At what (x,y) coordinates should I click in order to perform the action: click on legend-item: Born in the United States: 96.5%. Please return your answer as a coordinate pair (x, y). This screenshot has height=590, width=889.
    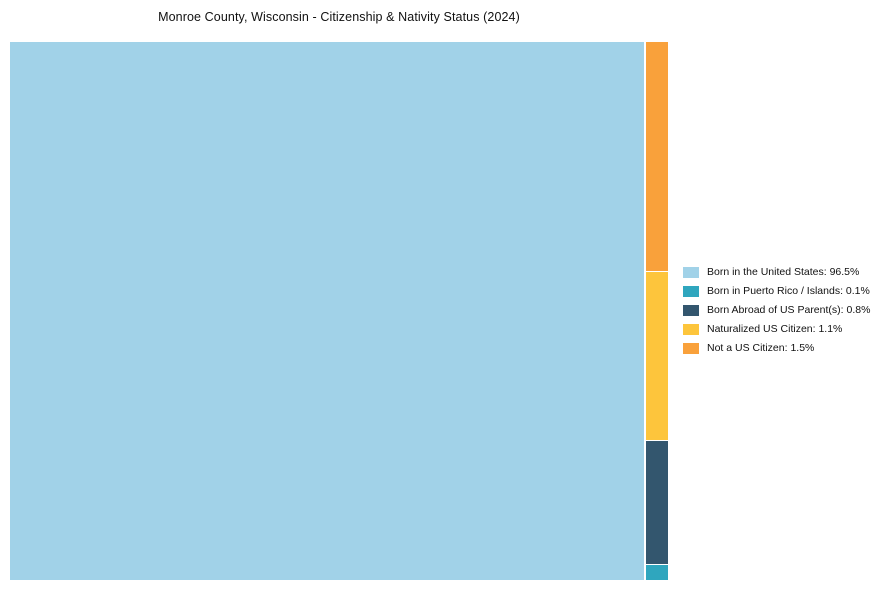
    Looking at the image, I should click on (776, 272).